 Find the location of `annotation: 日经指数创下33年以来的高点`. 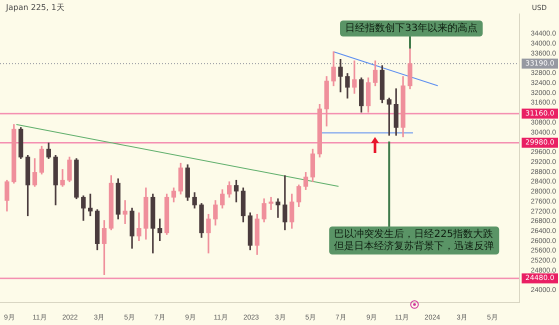

annotation: 日经指数创下33年以来的高点 is located at coordinates (411, 28).